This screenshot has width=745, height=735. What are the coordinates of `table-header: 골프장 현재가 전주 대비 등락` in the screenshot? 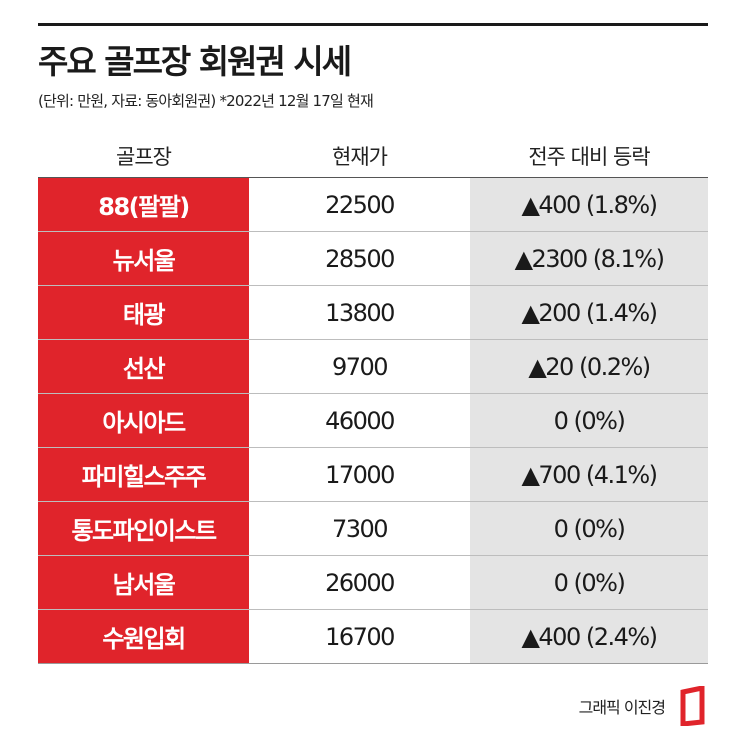 It's located at (373, 157).